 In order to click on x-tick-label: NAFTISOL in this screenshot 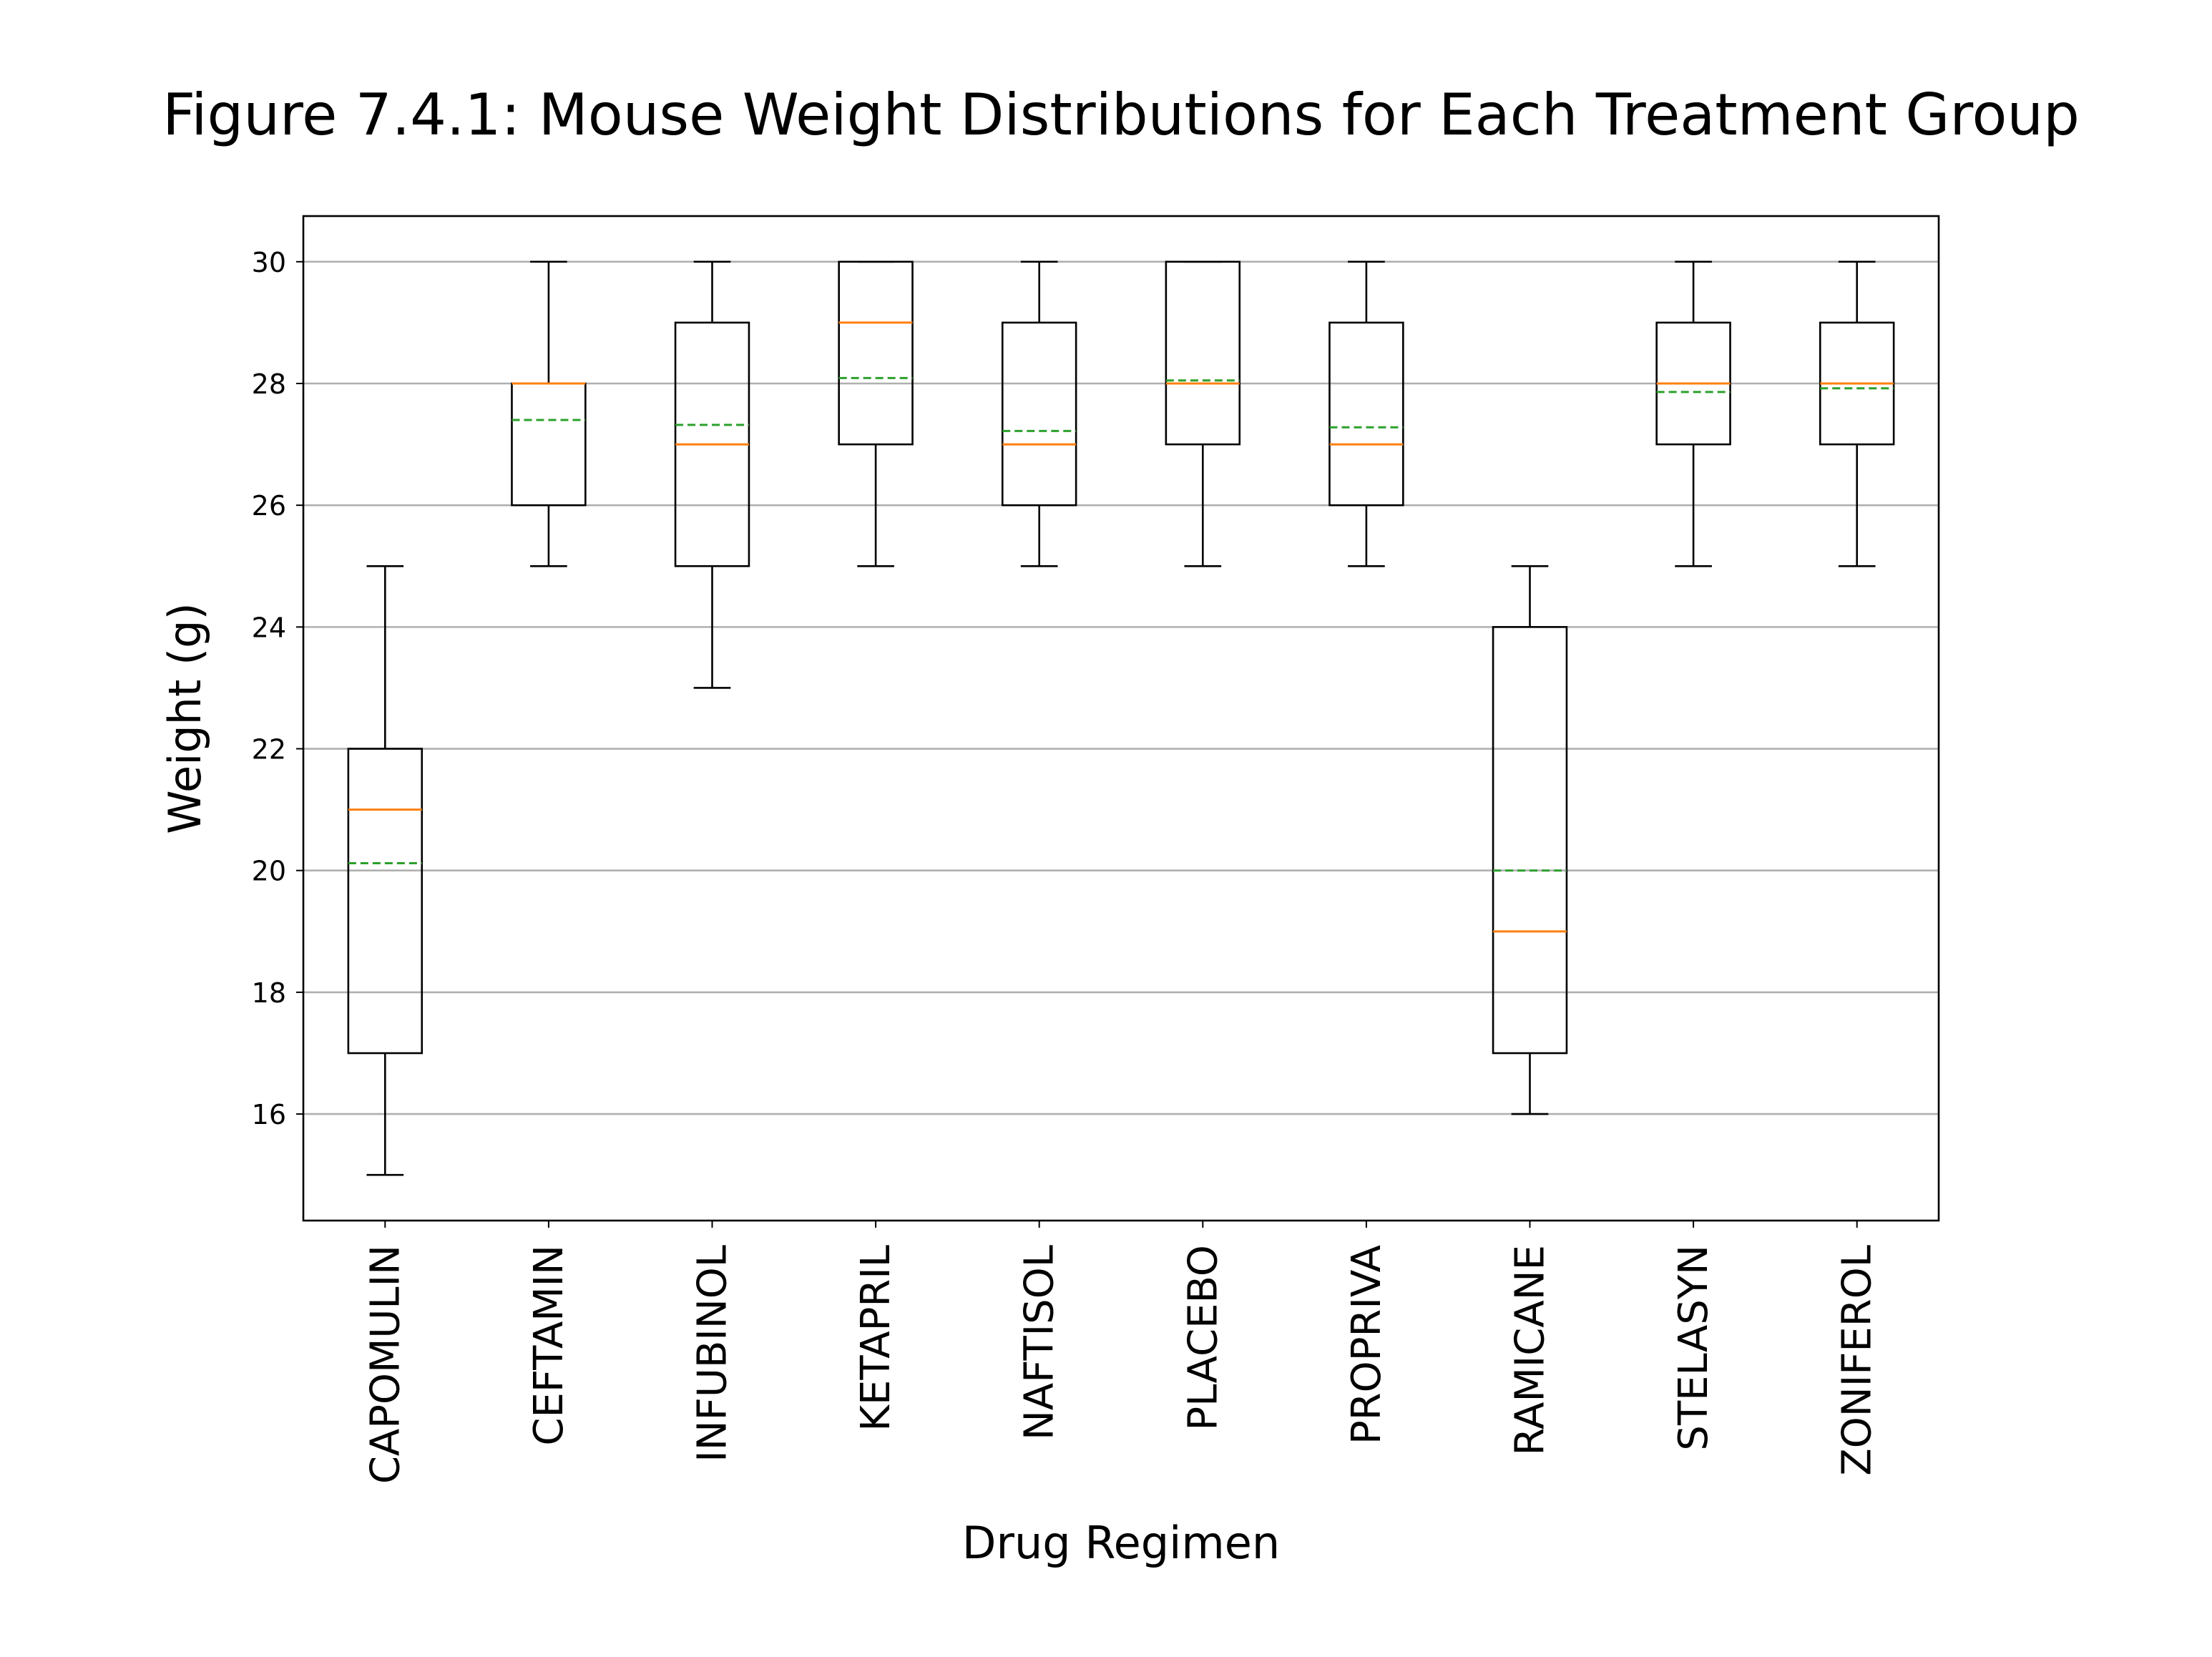, I will do `click(1040, 1342)`.